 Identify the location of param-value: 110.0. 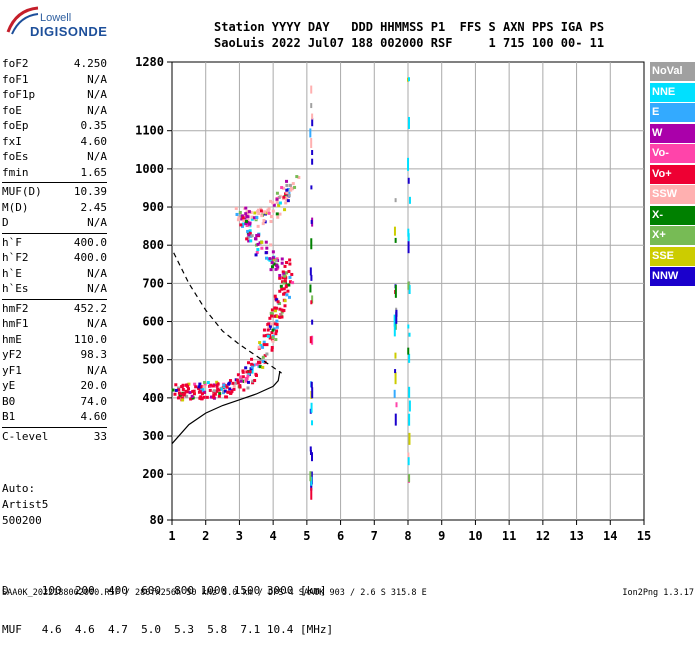
(90, 339).